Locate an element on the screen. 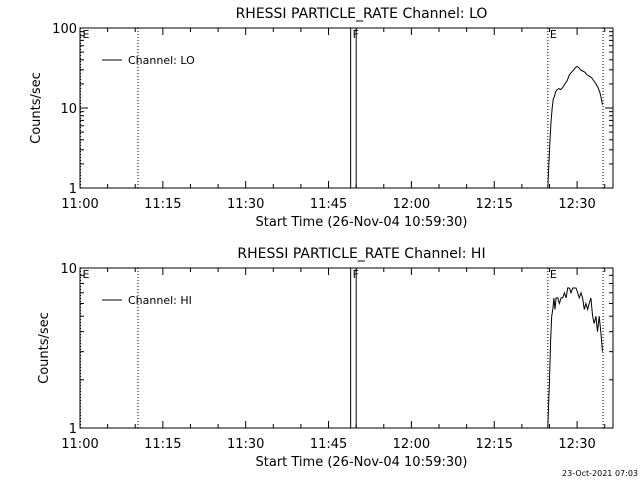 Image resolution: width=640 pixels, height=480 pixels. y-tick-label: 100 is located at coordinates (64, 29).